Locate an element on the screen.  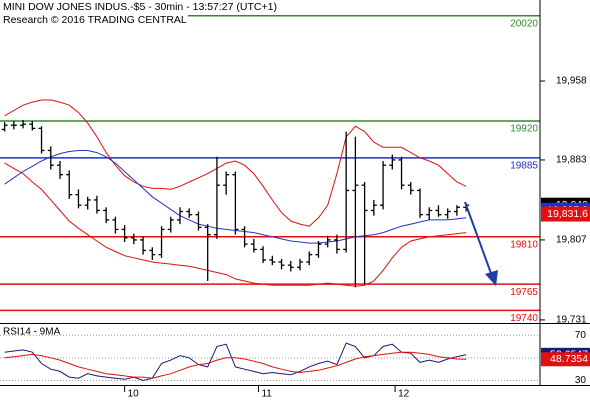
price-tag-label: 19,831.6 is located at coordinates (567, 214).